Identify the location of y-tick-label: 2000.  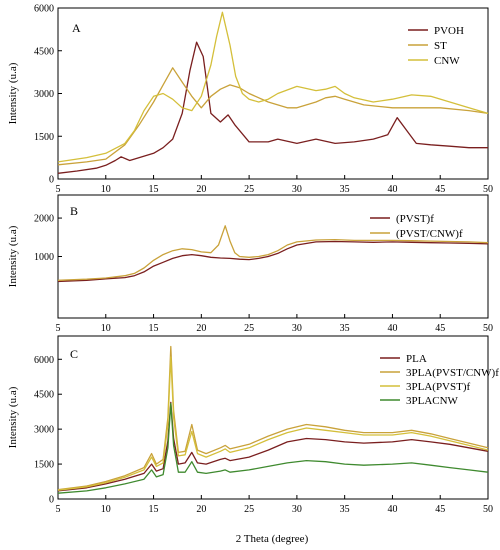
(44, 219).